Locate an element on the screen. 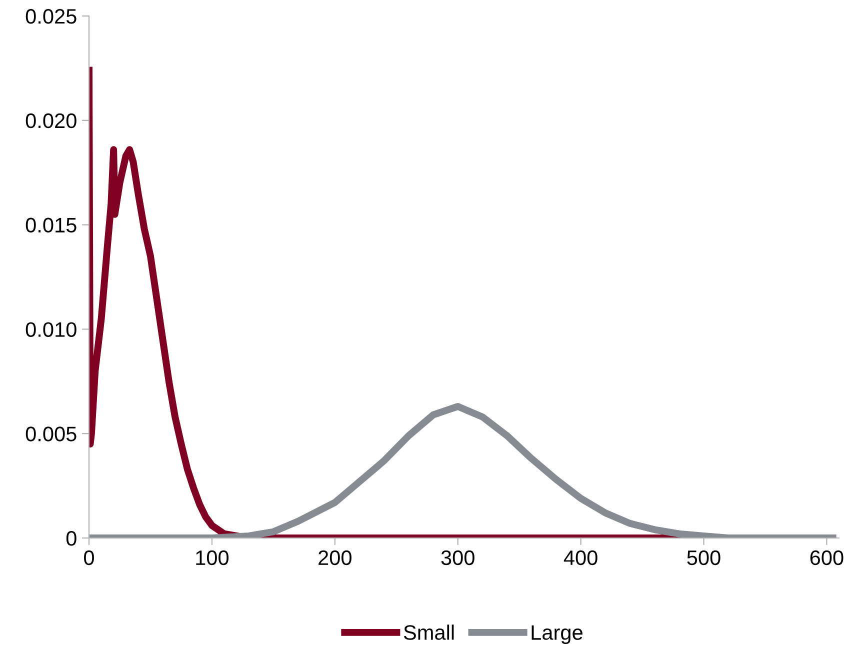 The height and width of the screenshot is (659, 856). x-tick-label: 100 is located at coordinates (212, 558).